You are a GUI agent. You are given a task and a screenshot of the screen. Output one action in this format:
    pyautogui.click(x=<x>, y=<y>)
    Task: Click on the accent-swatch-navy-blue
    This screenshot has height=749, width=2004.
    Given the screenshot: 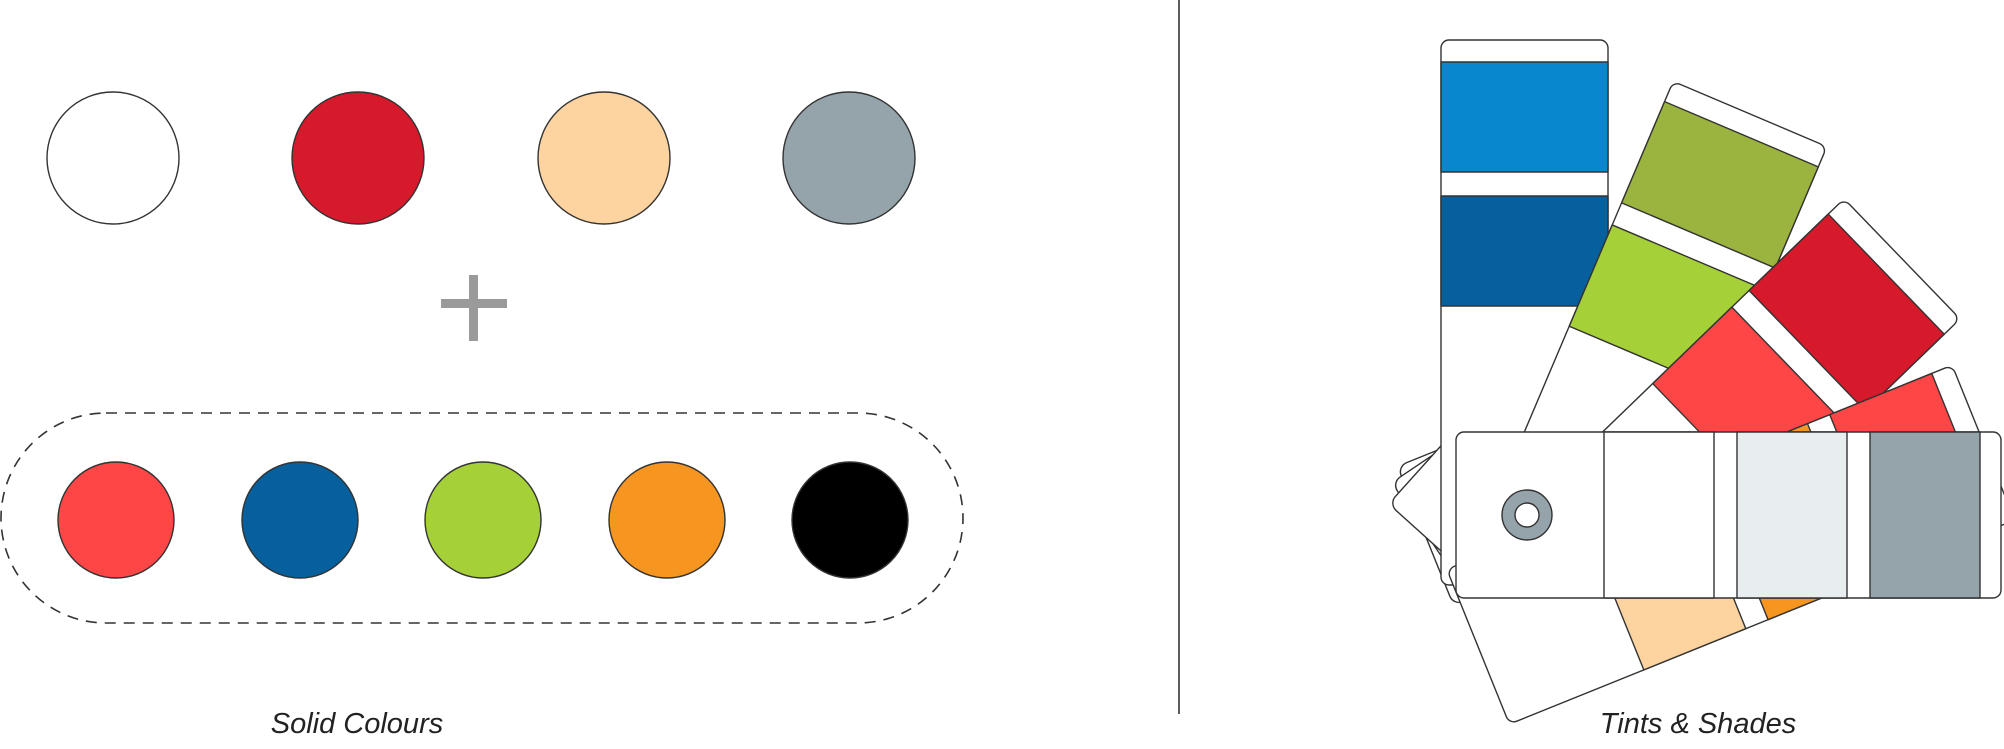 What is the action you would take?
    pyautogui.click(x=300, y=520)
    